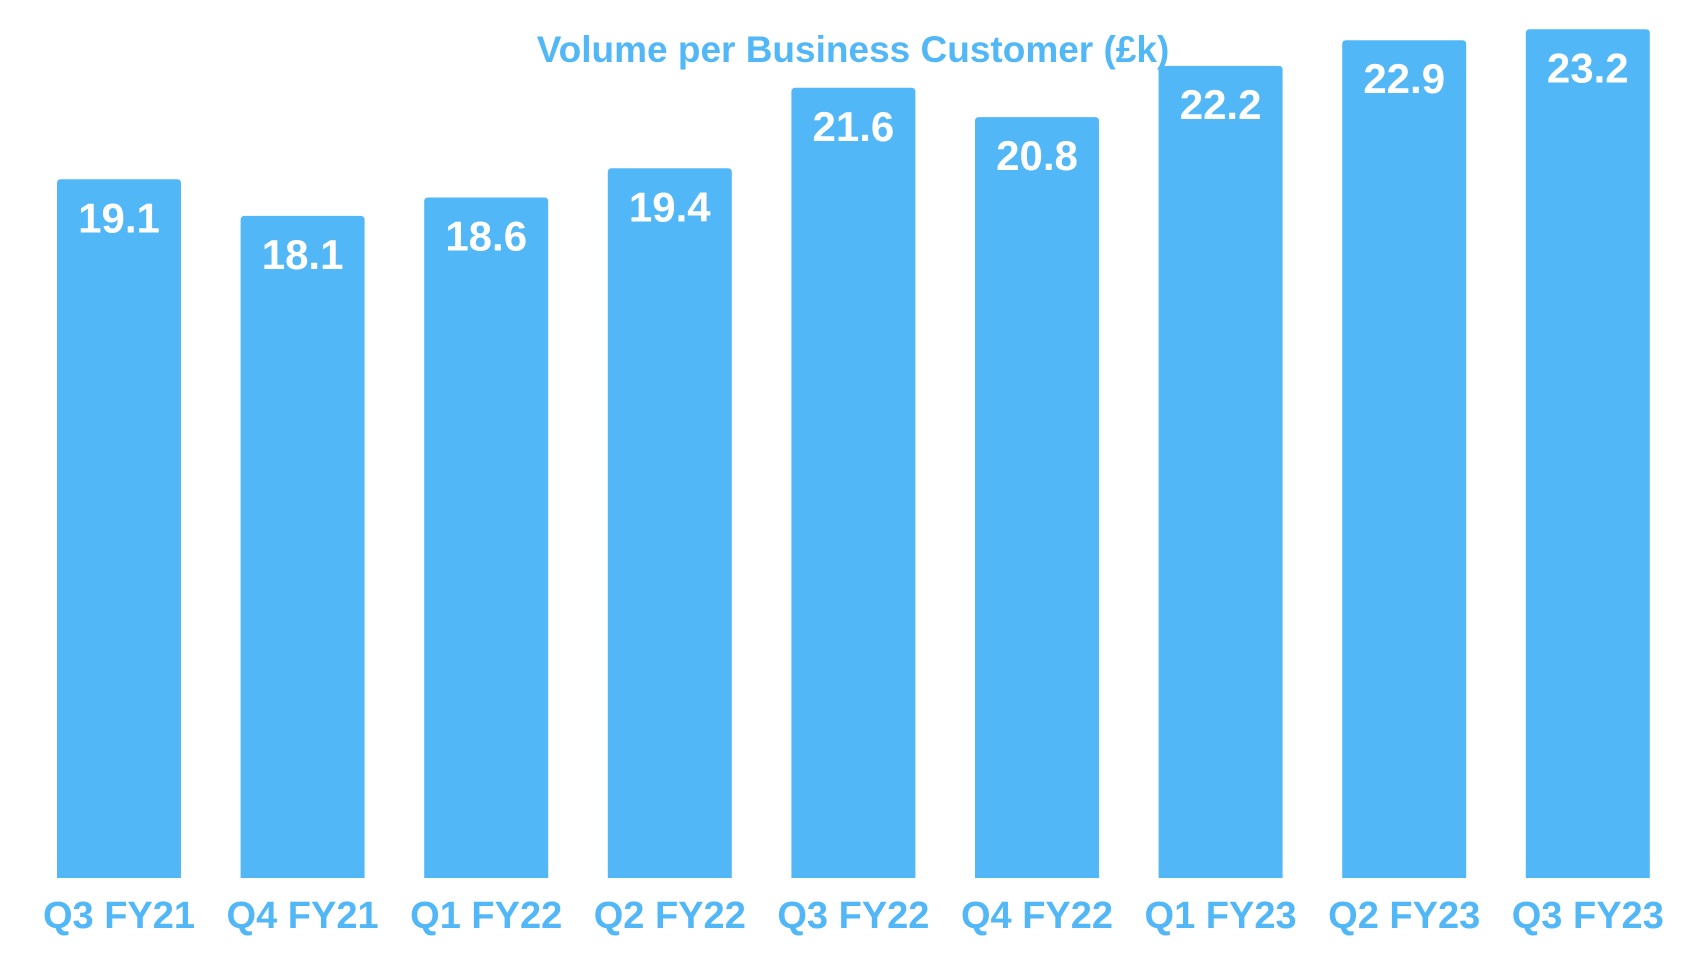 The height and width of the screenshot is (968, 1706). I want to click on data-label: 21.6, so click(854, 126).